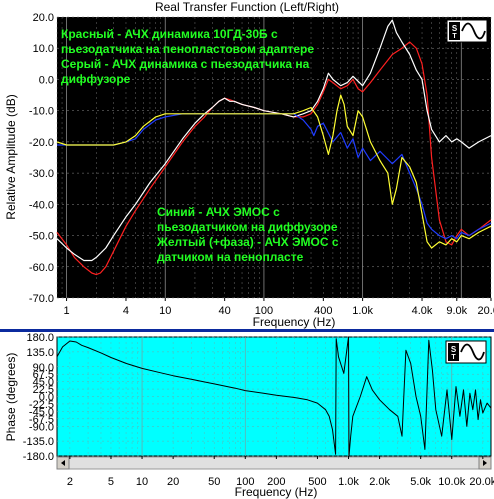  Describe the element at coordinates (41, 205) in the screenshot. I see `y-tick-label: -40.0` at that location.